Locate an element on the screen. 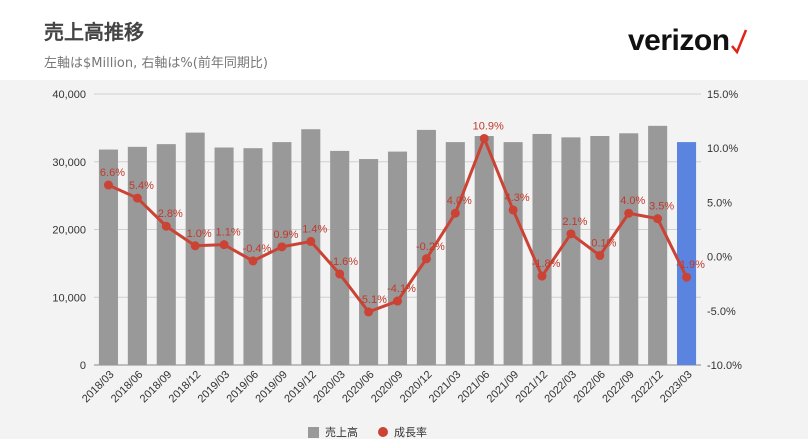 The width and height of the screenshot is (808, 440). page-subtitle: 左軸は$Million, 右軸は%(前年同期比) is located at coordinates (156, 63).